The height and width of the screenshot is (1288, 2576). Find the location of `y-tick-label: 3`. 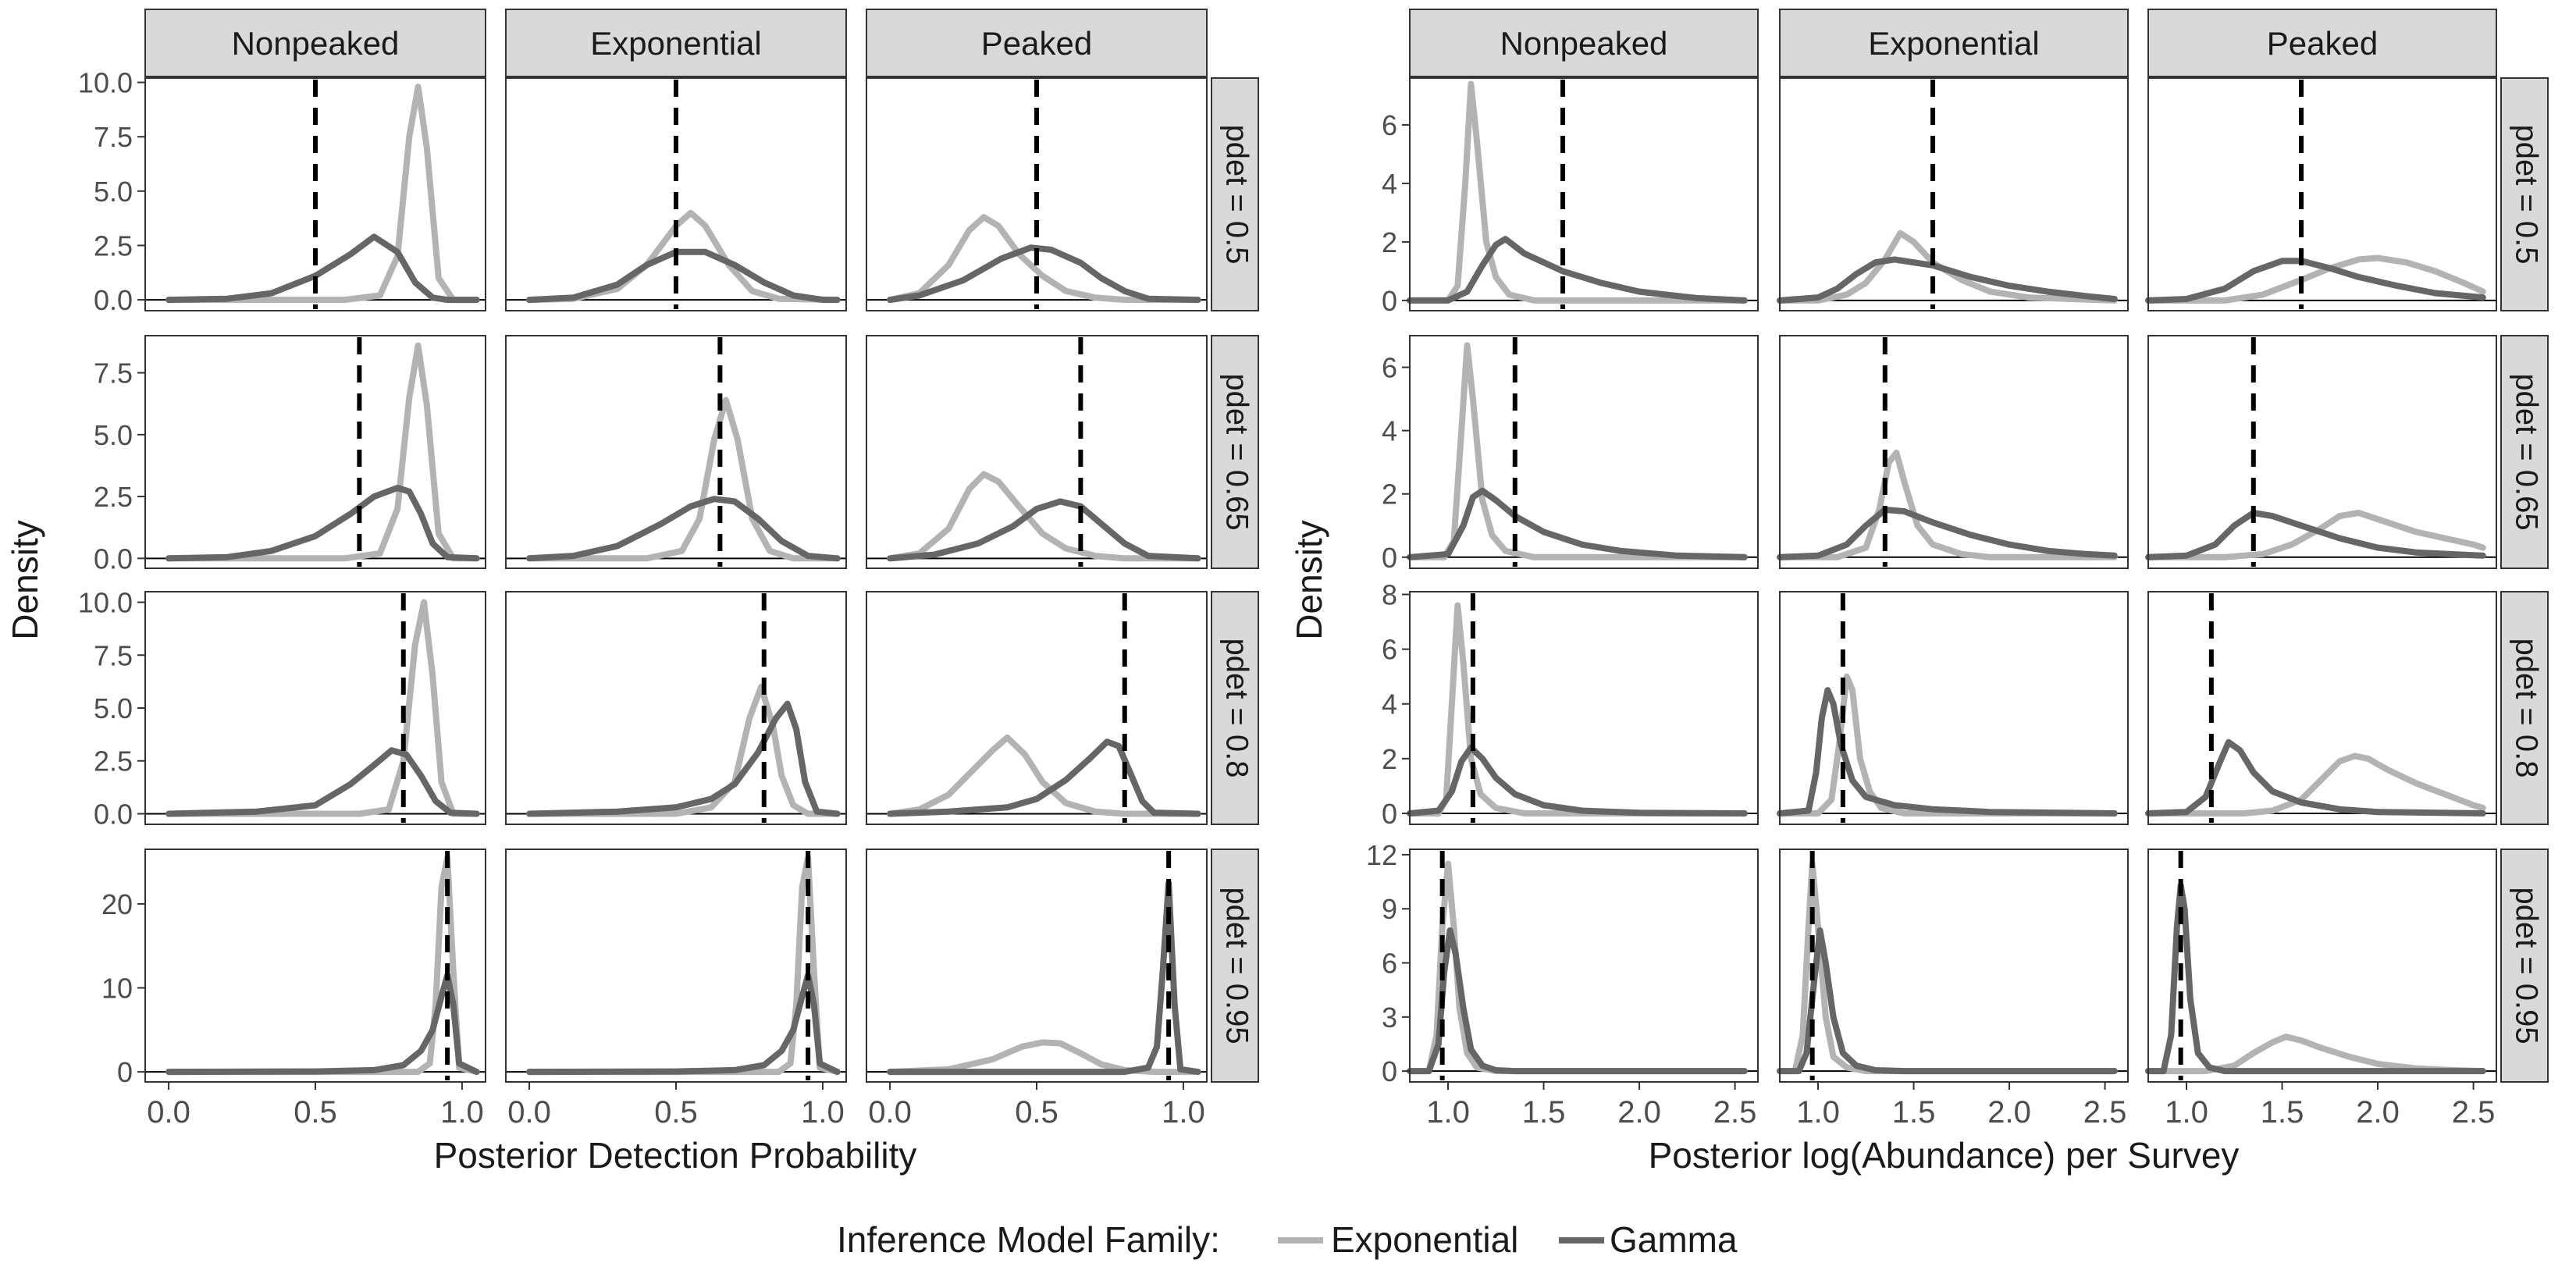

y-tick-label: 3 is located at coordinates (1389, 1018).